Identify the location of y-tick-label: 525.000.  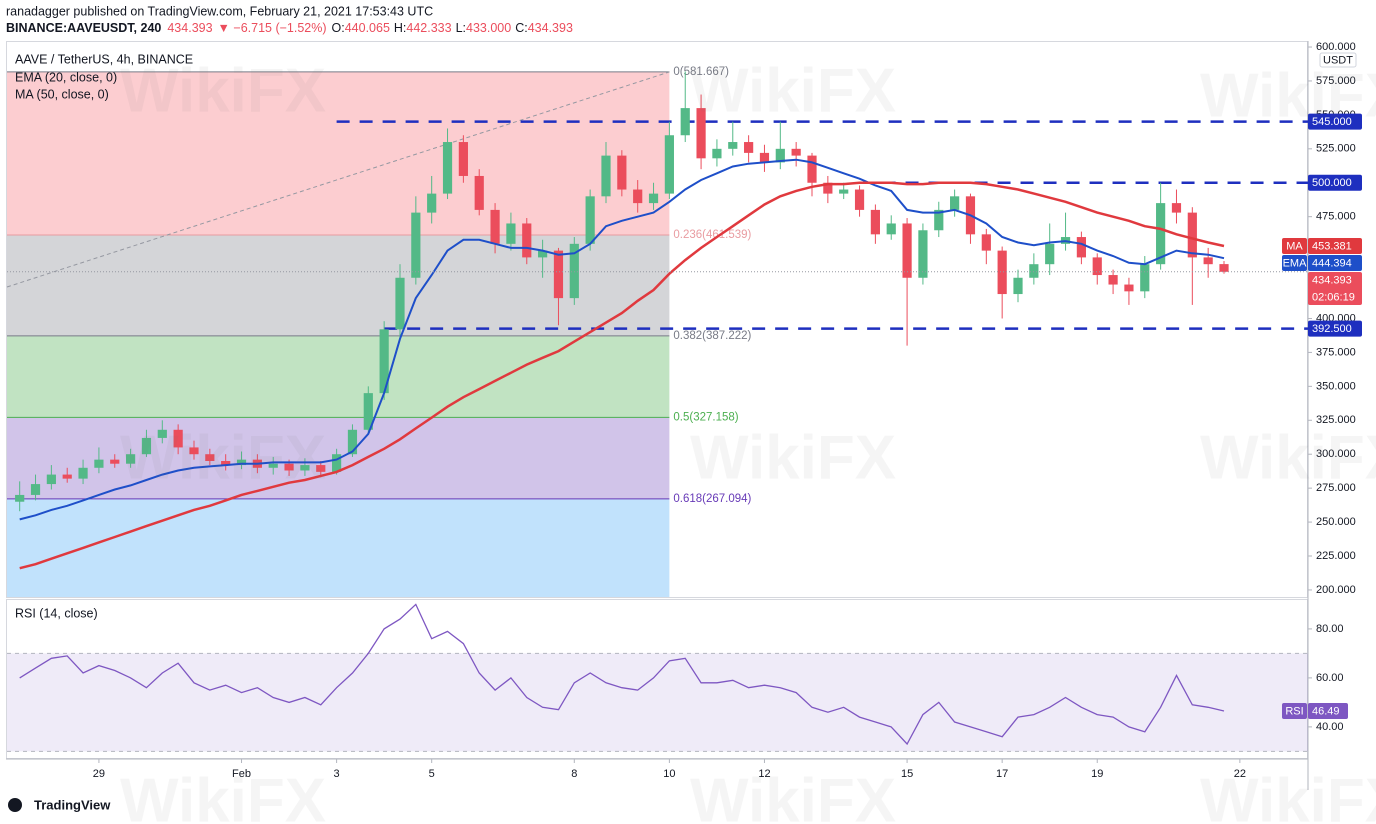
(1336, 149).